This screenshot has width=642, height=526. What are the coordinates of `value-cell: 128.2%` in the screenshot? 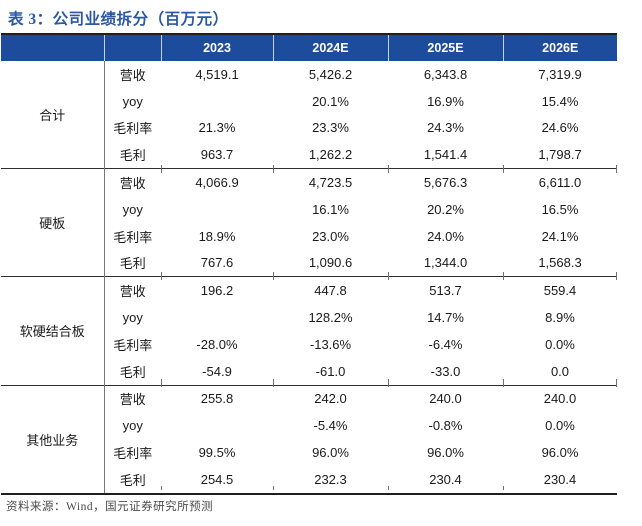 It's located at (330, 318).